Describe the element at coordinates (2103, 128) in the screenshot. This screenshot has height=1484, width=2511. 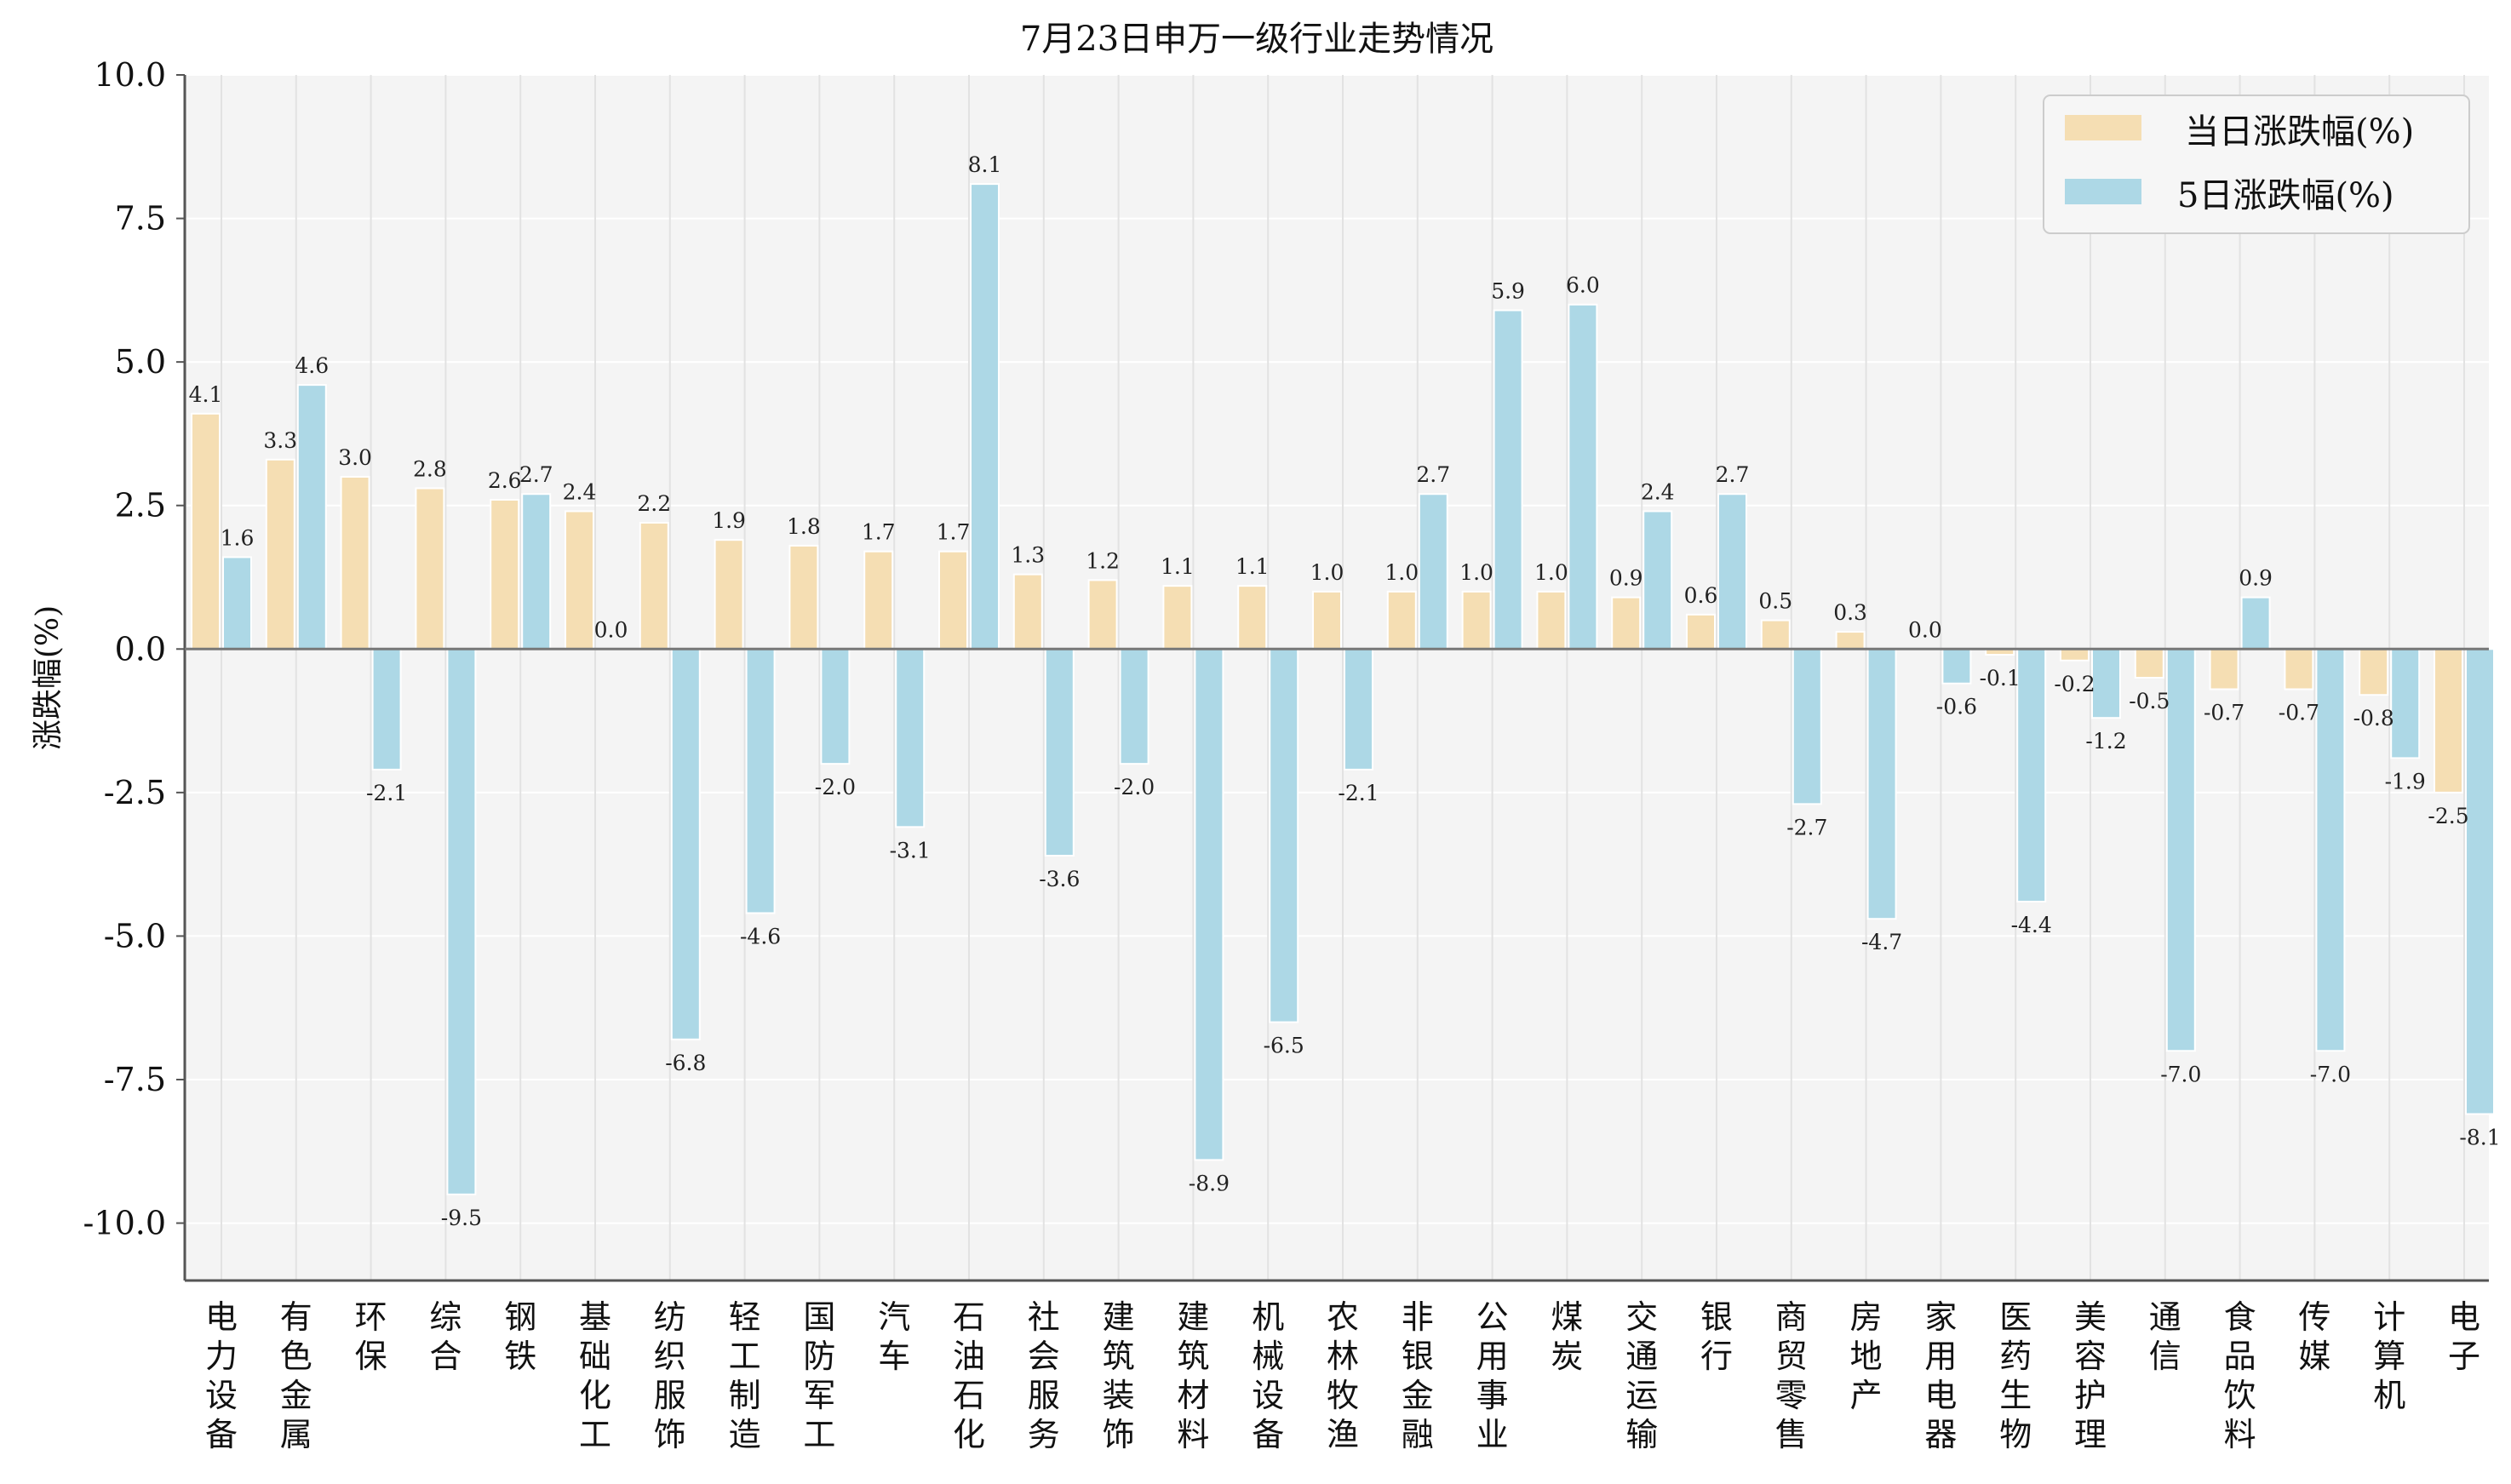
I see `legend-swatch-daily` at that location.